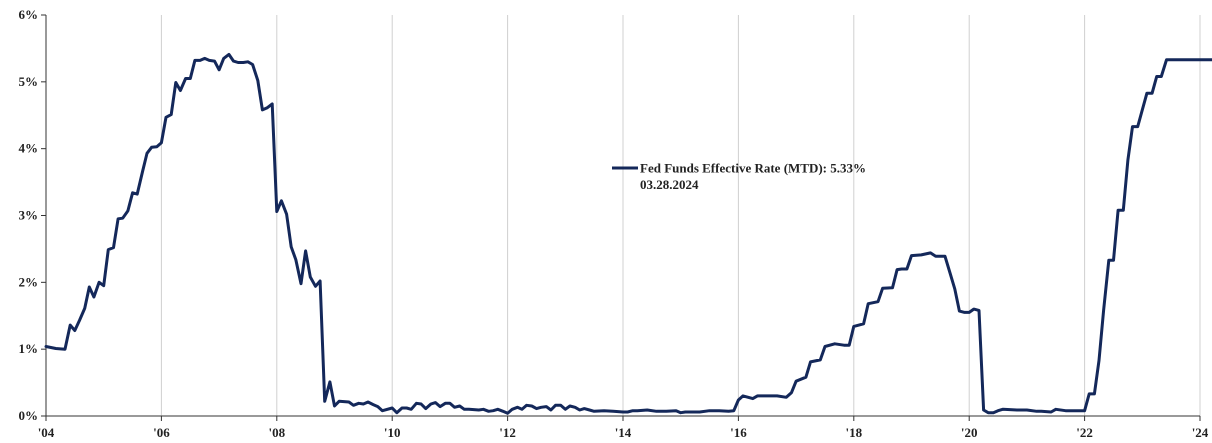 The height and width of the screenshot is (443, 1212). I want to click on y-tick-label: 6%, so click(29, 14).